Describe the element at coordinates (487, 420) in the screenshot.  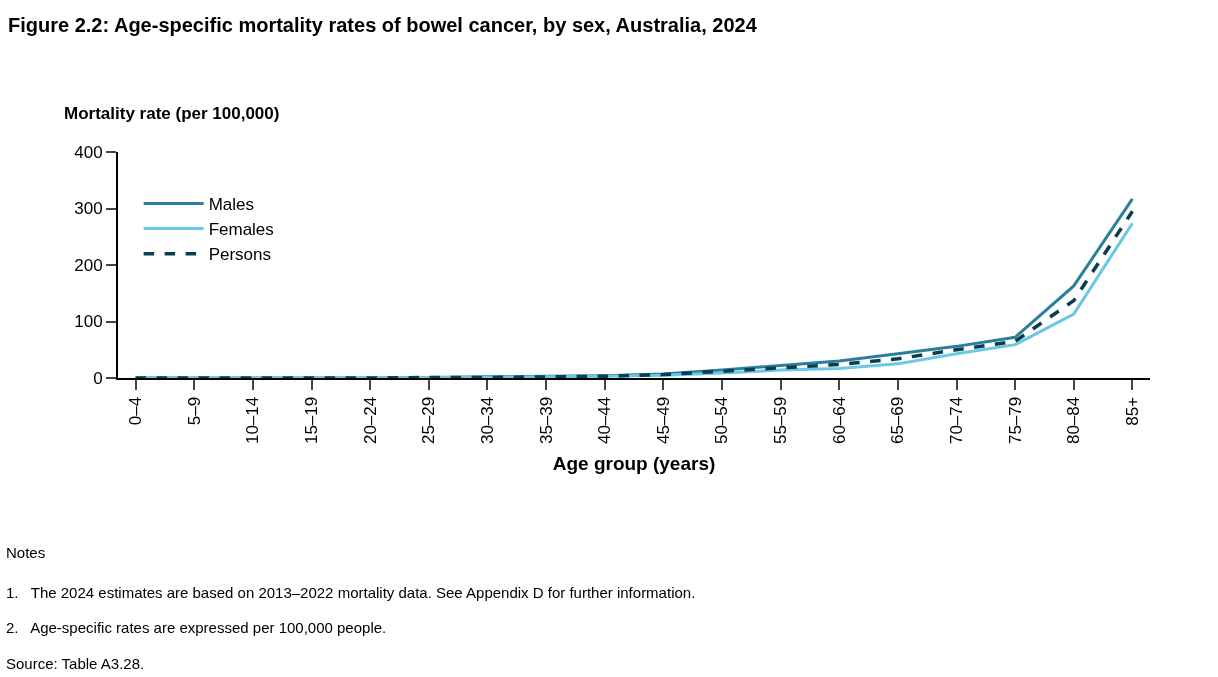
I see `x-tick-label: 30–34` at that location.